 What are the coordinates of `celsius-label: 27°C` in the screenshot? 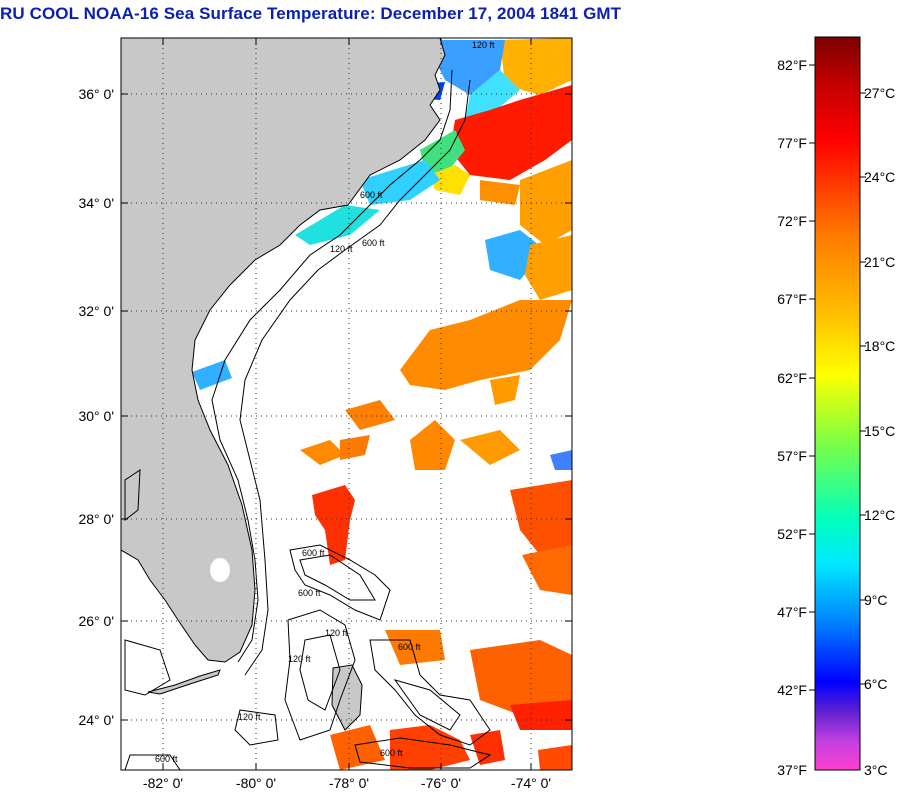 It's located at (879, 93).